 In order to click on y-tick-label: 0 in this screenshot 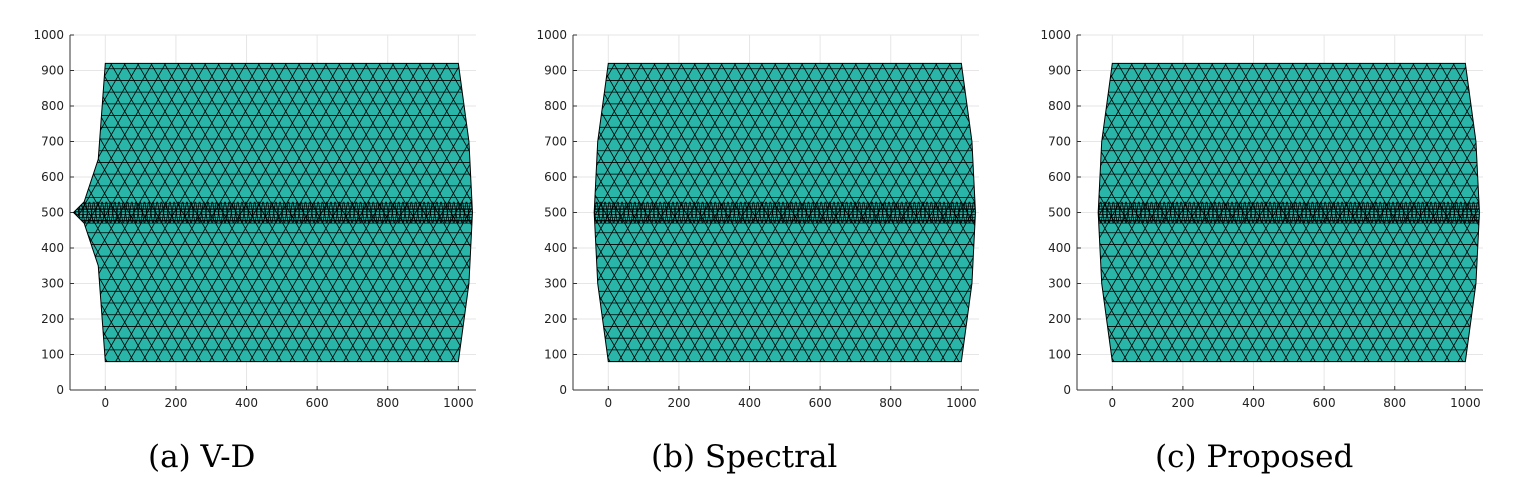, I will do `click(60, 390)`.